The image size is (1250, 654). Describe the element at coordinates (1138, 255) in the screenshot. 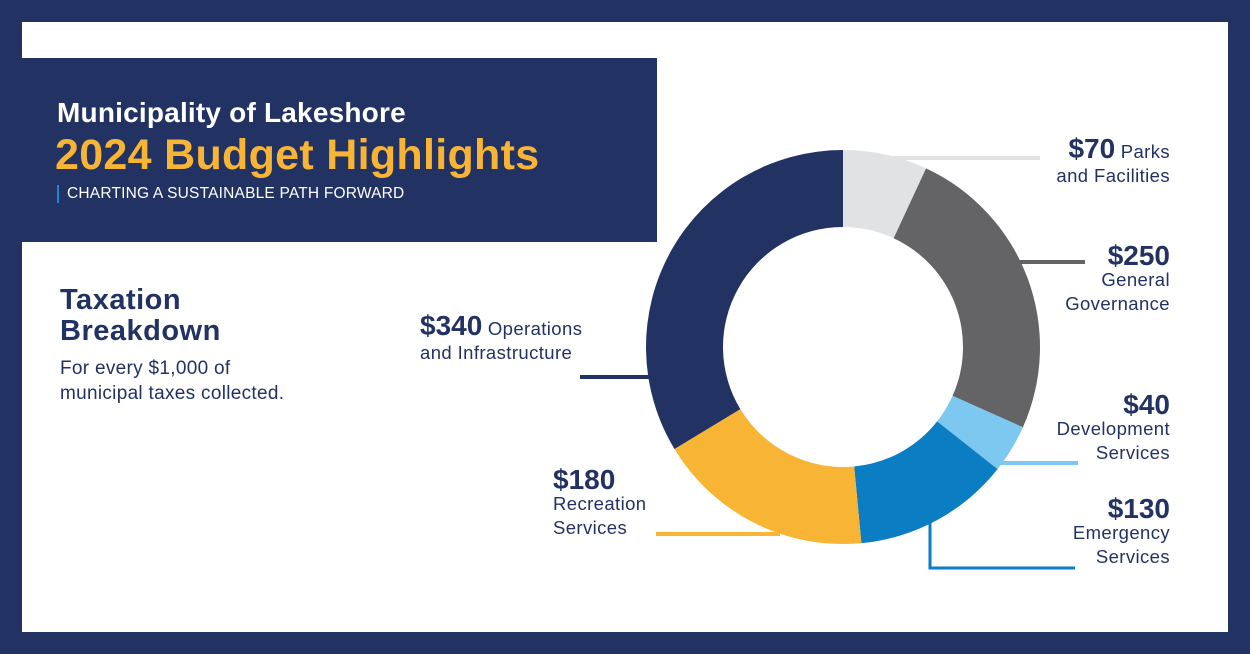

I see `amount-governance: $250` at that location.